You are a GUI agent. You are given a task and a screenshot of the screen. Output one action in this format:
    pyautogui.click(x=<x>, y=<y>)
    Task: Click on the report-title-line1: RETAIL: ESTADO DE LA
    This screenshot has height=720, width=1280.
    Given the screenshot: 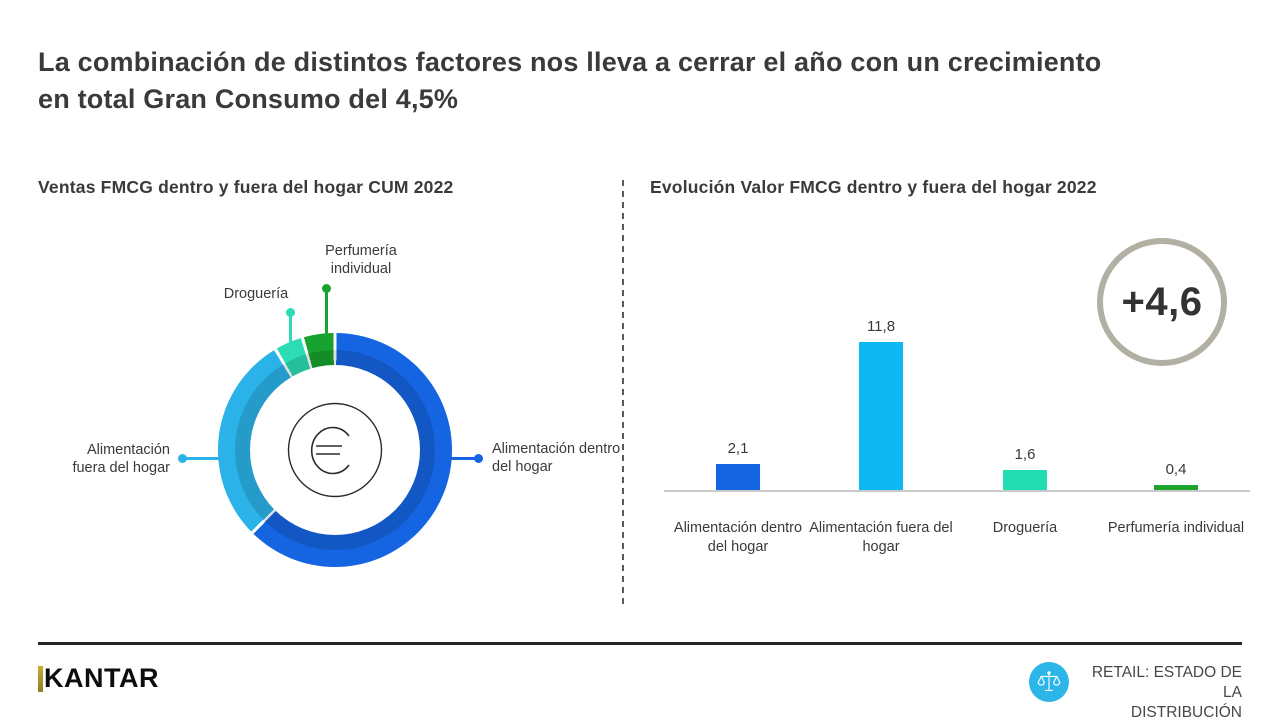 What is the action you would take?
    pyautogui.click(x=1166, y=682)
    